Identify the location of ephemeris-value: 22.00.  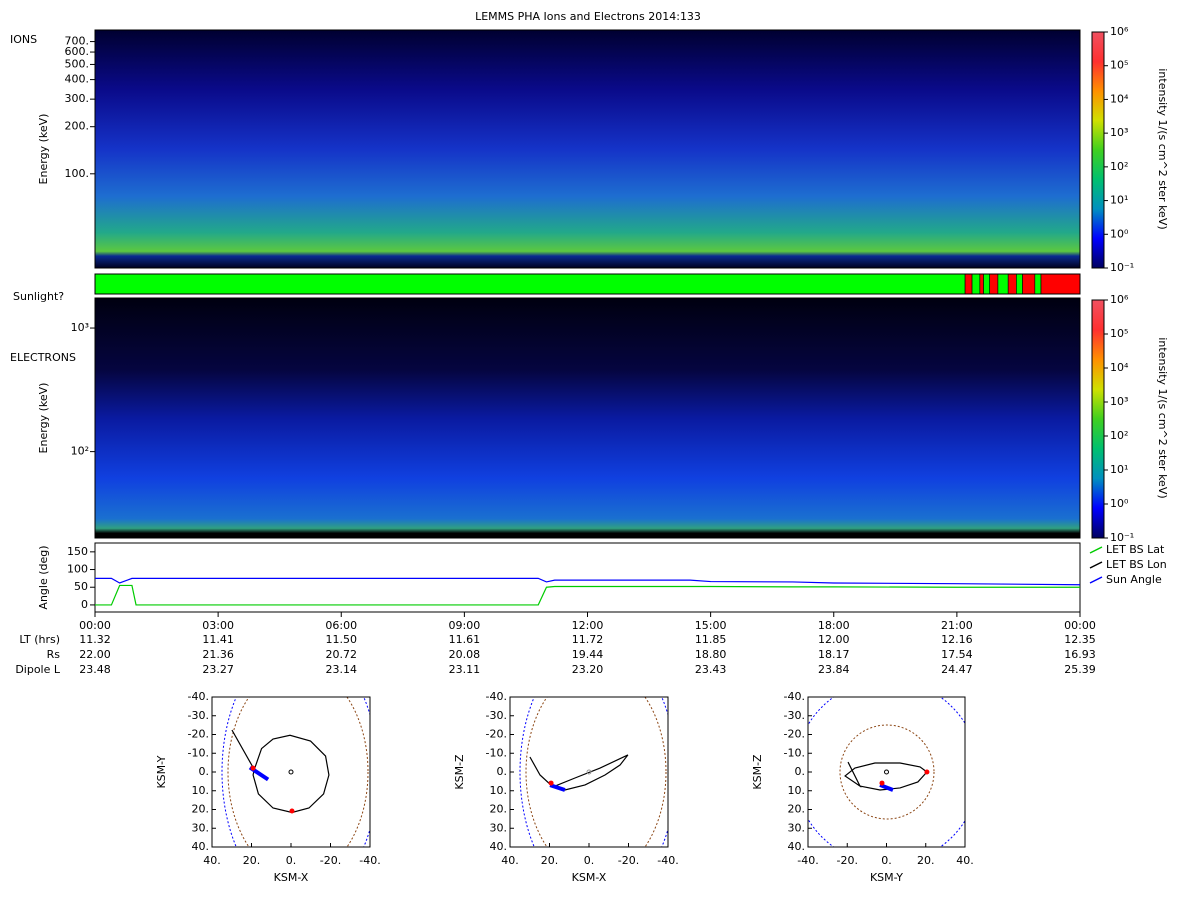
(95, 654).